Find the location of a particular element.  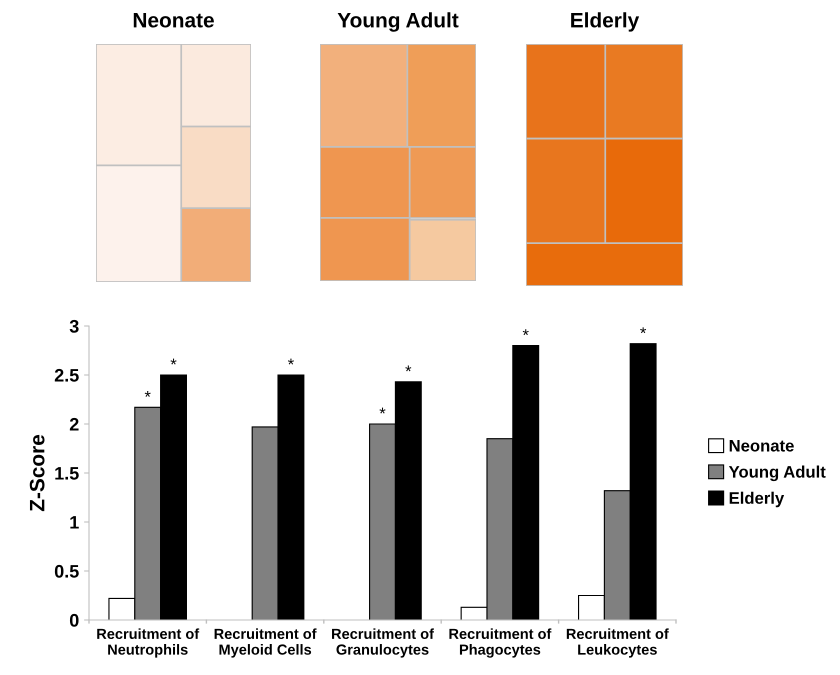

x-tick-label: Recruitment of Granulocytes is located at coordinates (383, 643).